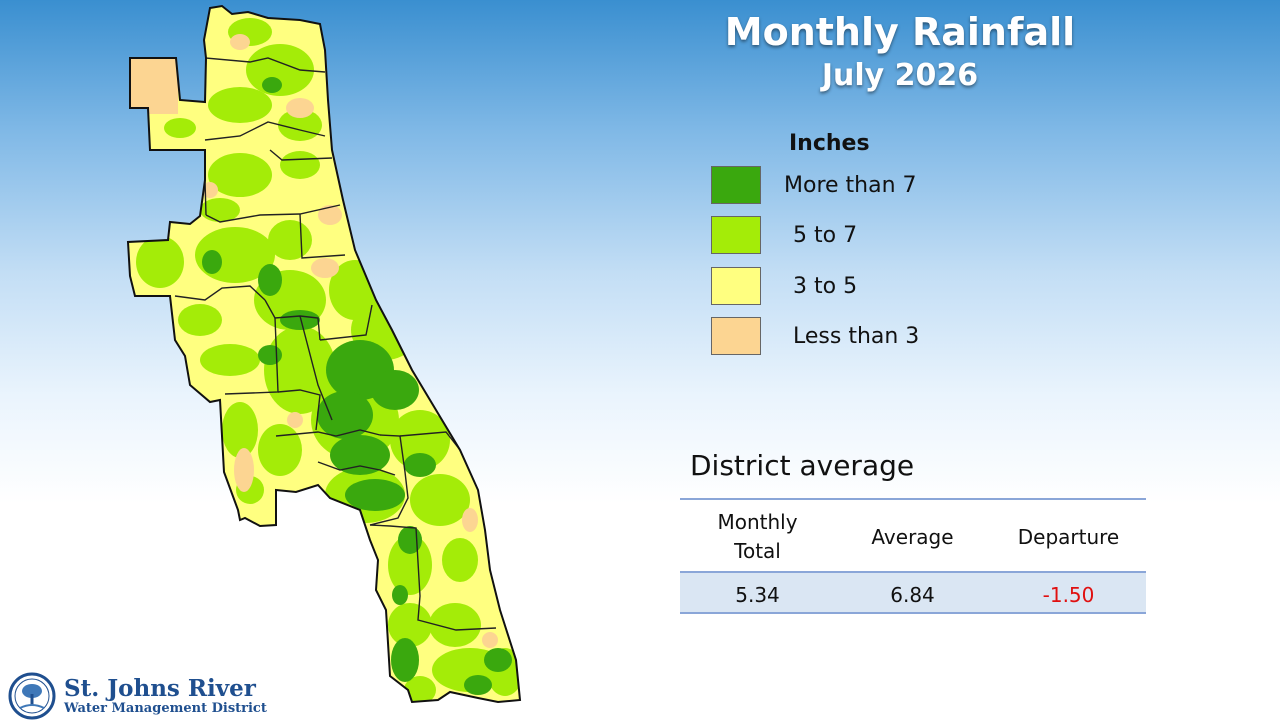 This screenshot has height=720, width=1280. Describe the element at coordinates (913, 499) in the screenshot. I see `table-top-rule` at that location.